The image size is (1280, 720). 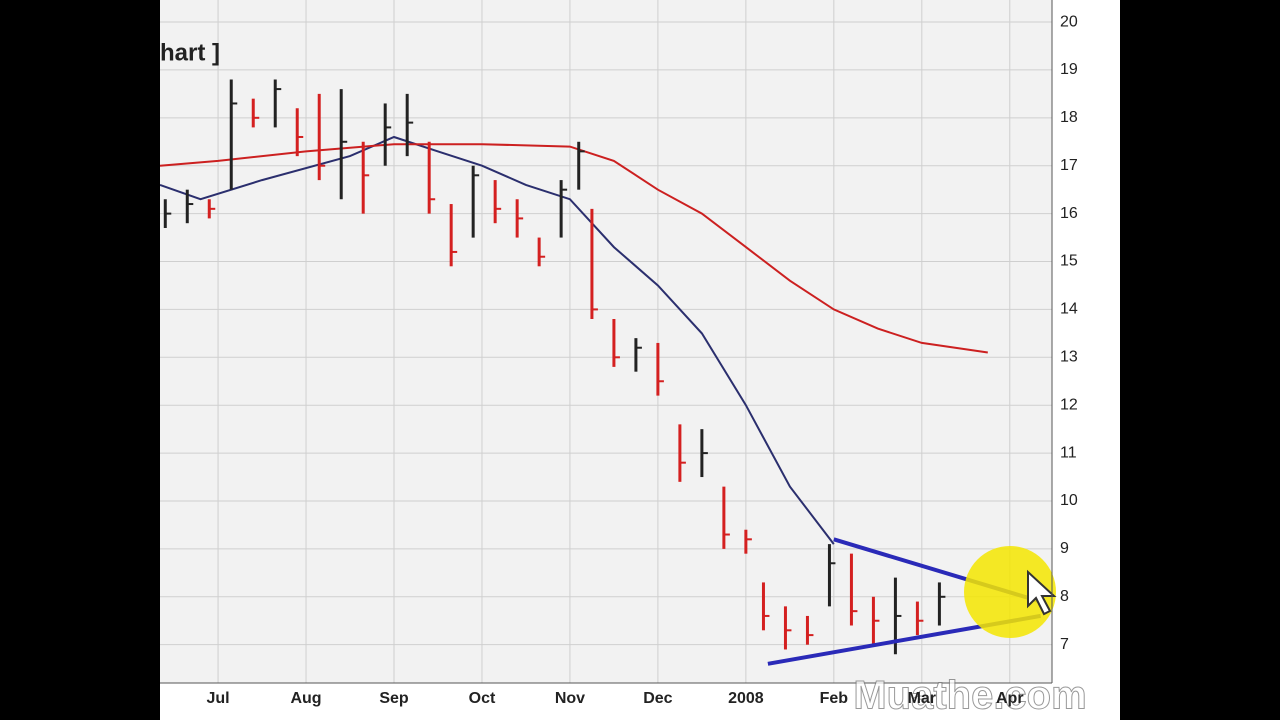 What do you see at coordinates (1068, 452) in the screenshot?
I see `y-tick-label: 11` at bounding box center [1068, 452].